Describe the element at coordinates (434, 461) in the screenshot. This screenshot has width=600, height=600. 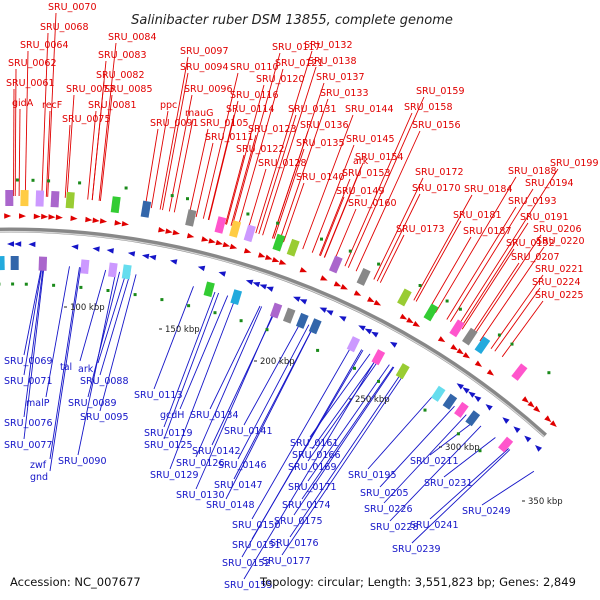
I see `reverse-gene-label: SRU_0211` at that location.